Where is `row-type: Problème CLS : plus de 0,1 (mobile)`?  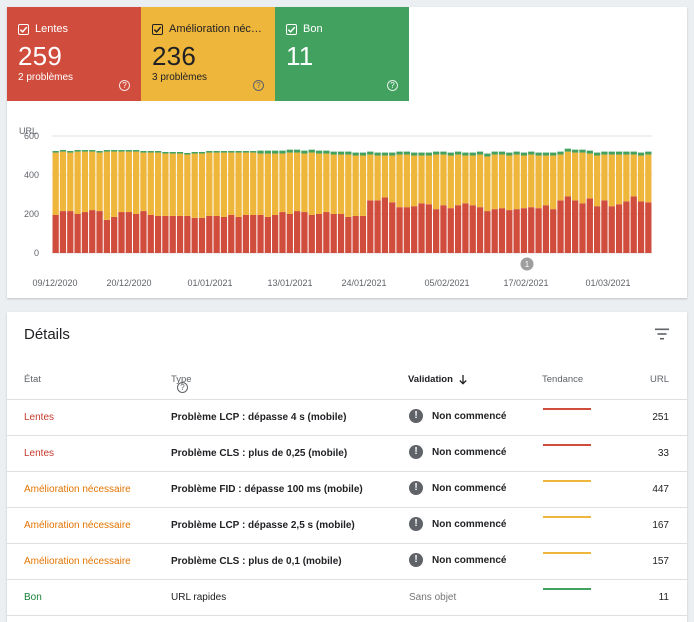
row-type: Problème CLS : plus de 0,1 (mobile) is located at coordinates (256, 561).